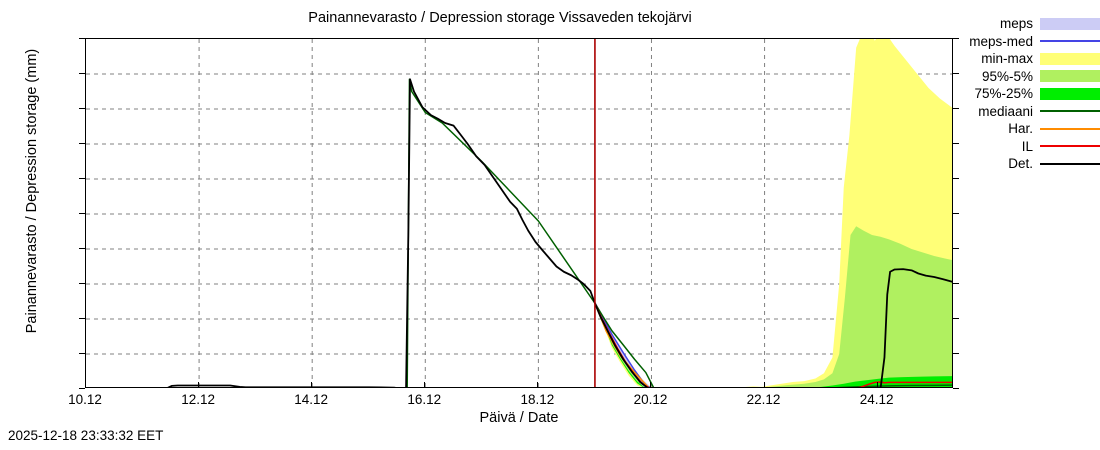 Image resolution: width=1100 pixels, height=450 pixels. I want to click on legend-item-min-max: min-max, so click(1031, 59).